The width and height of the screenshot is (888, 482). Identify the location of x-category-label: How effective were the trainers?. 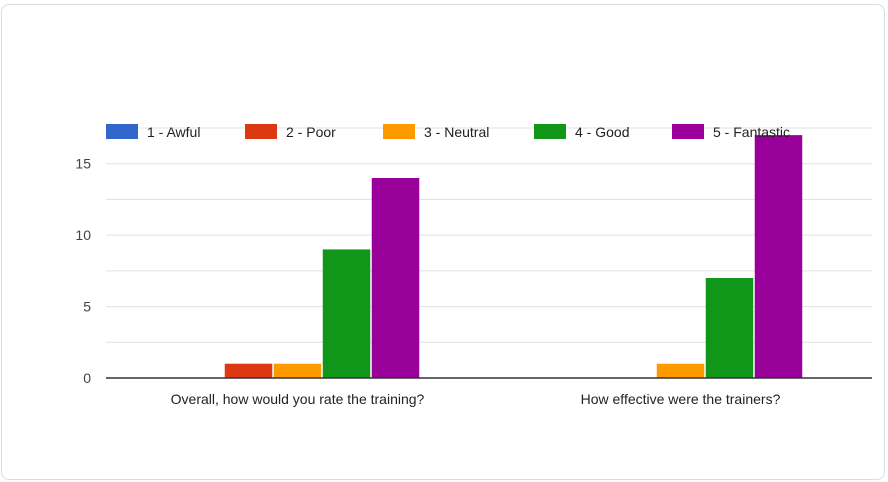
(681, 399).